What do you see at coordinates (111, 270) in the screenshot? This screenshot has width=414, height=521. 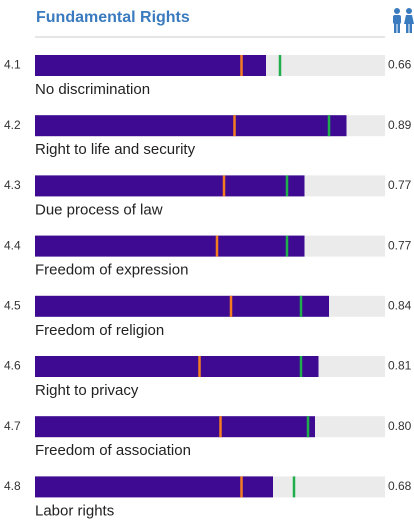 I see `category-label: Freedom of expression` at bounding box center [111, 270].